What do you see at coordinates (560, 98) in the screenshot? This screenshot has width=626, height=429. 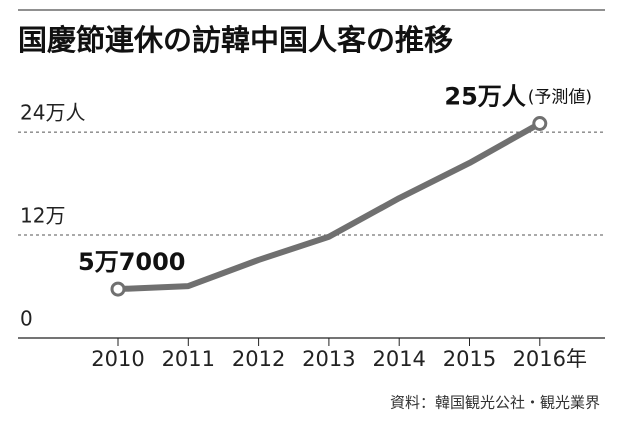 I see `annotation: (予測値)` at bounding box center [560, 98].